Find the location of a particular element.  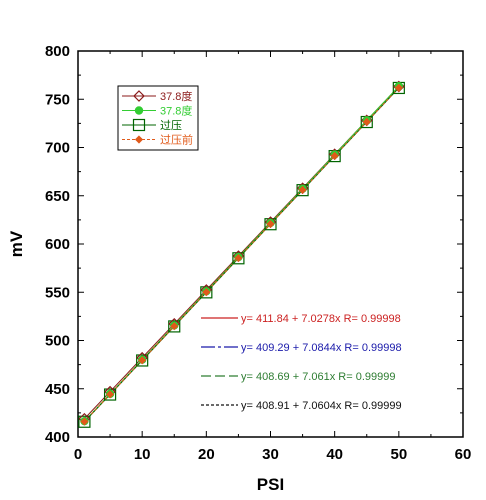

fit-equation: y= 409.29 + 7.0844x R= 0.99998 is located at coordinates (321, 348).